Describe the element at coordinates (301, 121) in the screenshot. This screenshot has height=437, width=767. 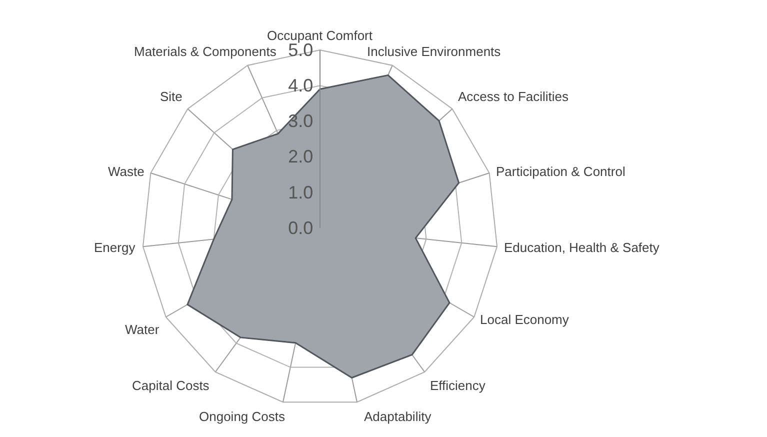
I see `y-tick-label: 3.0` at that location.